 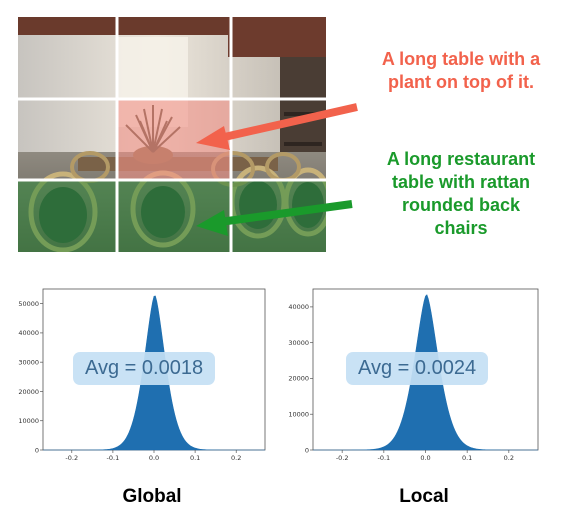 I want to click on caption-line: table with rattan, so click(x=460, y=182).